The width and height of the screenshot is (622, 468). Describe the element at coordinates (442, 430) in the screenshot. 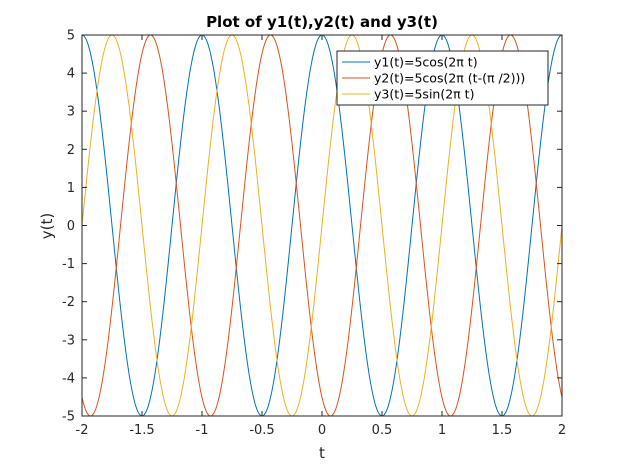

I see `x-tick-label: 1` at that location.